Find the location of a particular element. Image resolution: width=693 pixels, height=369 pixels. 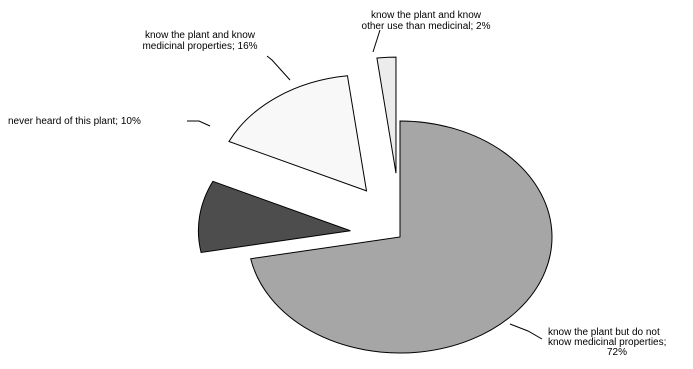

data-label-1-line-3: 72% is located at coordinates (617, 352).